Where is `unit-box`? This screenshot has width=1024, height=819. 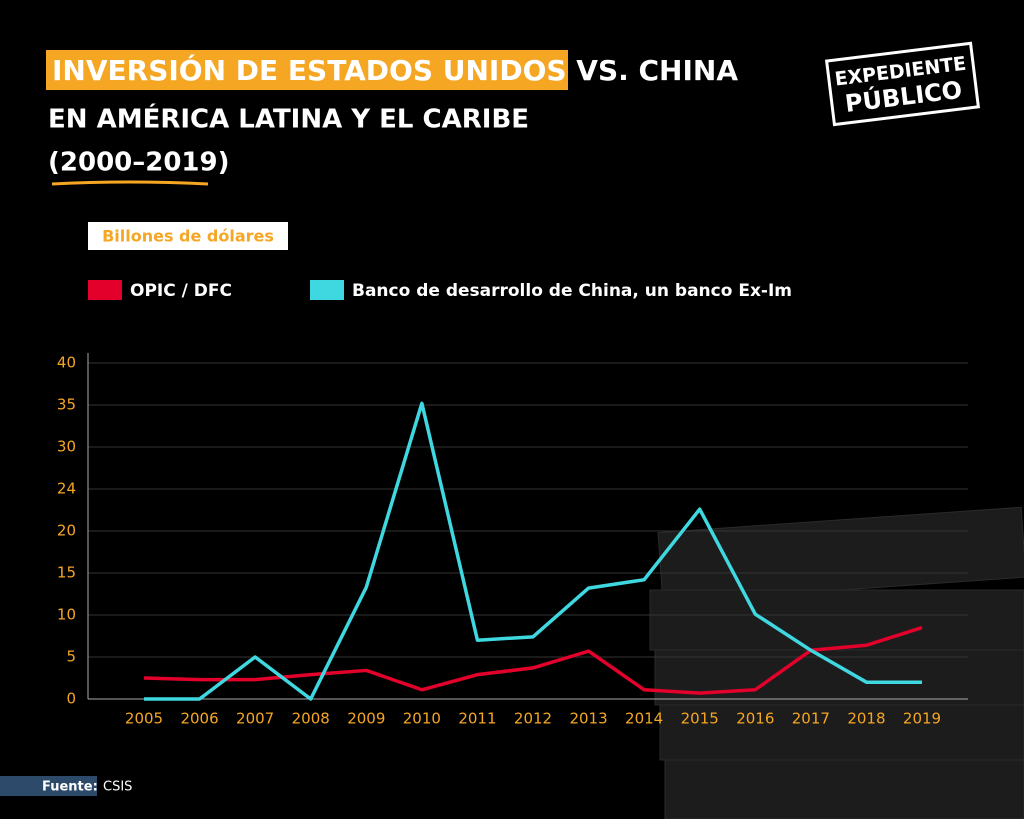
unit-box is located at coordinates (188, 236).